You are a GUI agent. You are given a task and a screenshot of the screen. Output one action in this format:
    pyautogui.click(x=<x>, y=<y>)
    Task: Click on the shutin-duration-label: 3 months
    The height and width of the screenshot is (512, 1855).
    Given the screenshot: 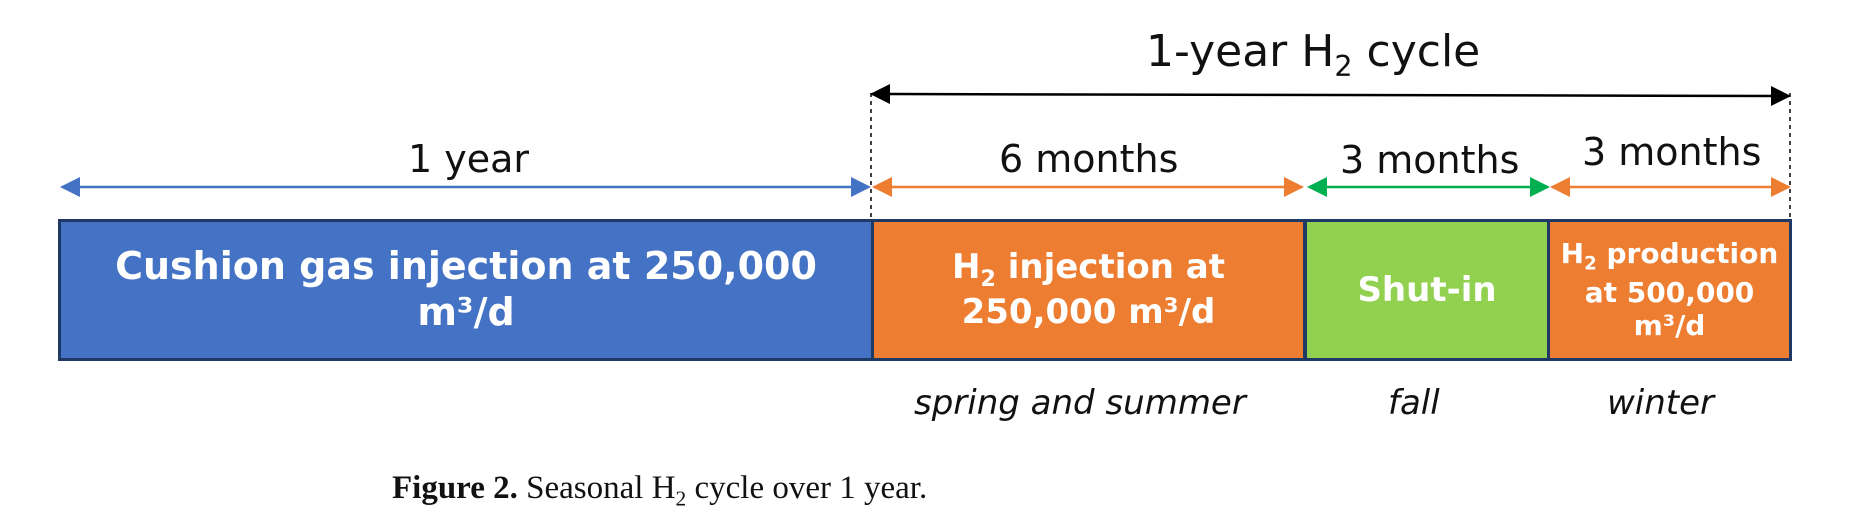 What is the action you would take?
    pyautogui.click(x=1430, y=160)
    